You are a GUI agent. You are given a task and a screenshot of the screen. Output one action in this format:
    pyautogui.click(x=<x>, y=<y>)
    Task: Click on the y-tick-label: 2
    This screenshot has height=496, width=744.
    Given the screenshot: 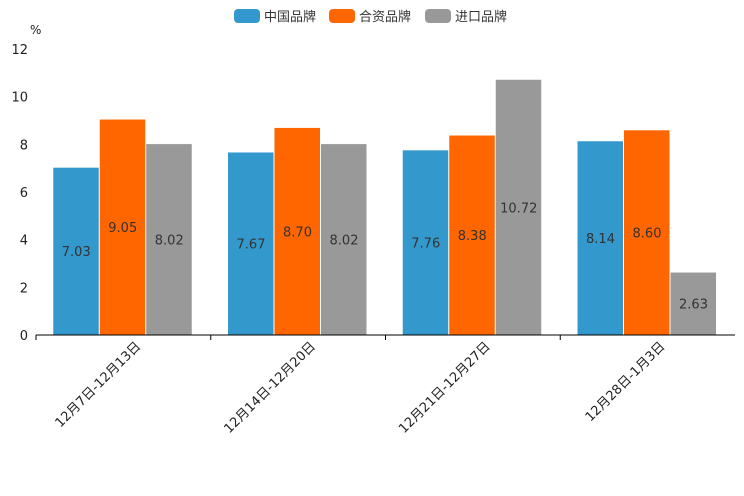 What is the action you would take?
    pyautogui.click(x=24, y=288)
    